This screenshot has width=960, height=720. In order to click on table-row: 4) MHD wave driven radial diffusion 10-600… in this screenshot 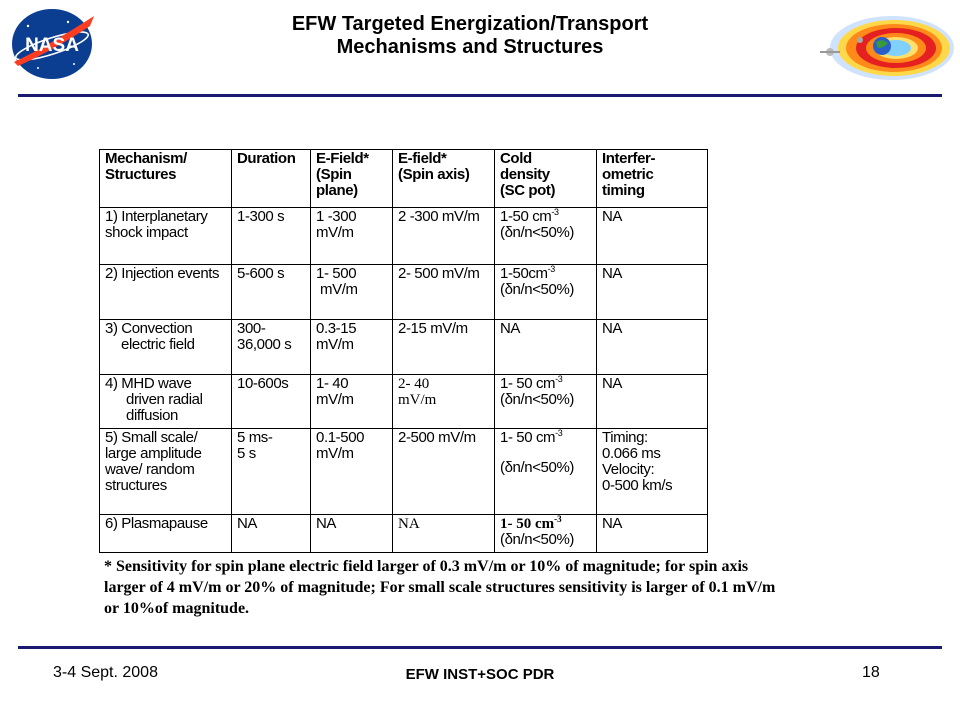, I will do `click(403, 401)`.